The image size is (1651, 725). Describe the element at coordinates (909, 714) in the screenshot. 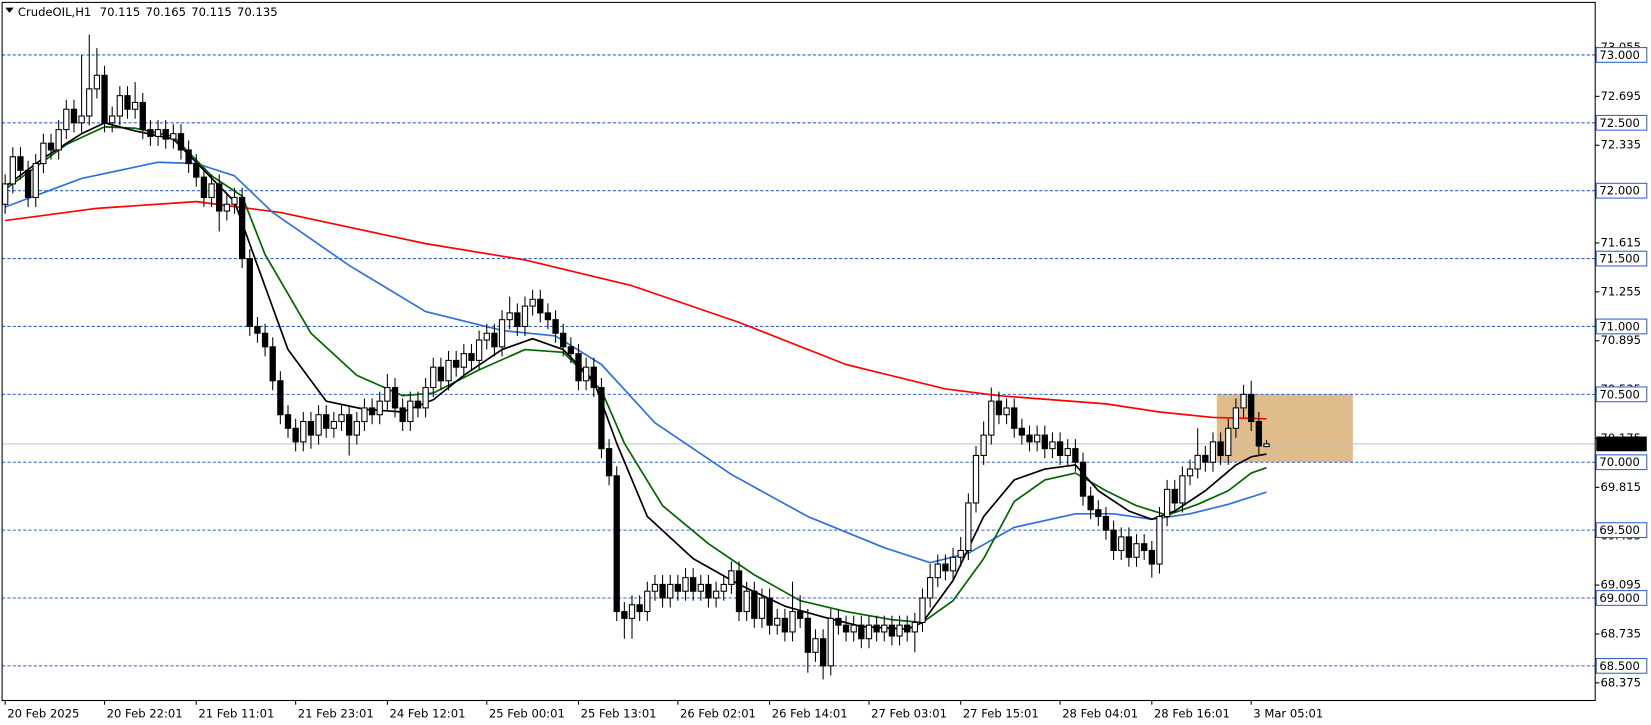

I see `x-tick-label: 27 Feb 03:01` at that location.